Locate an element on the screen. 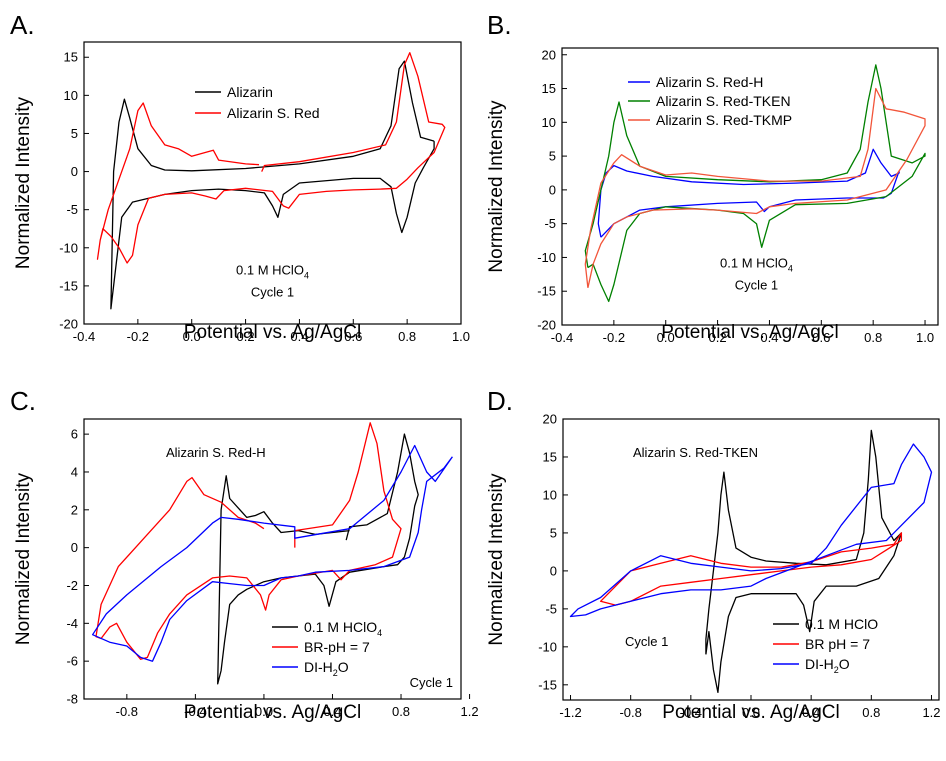 This screenshot has height=761, width=946. y-tick-label-b: 10 is located at coordinates (549, 122).